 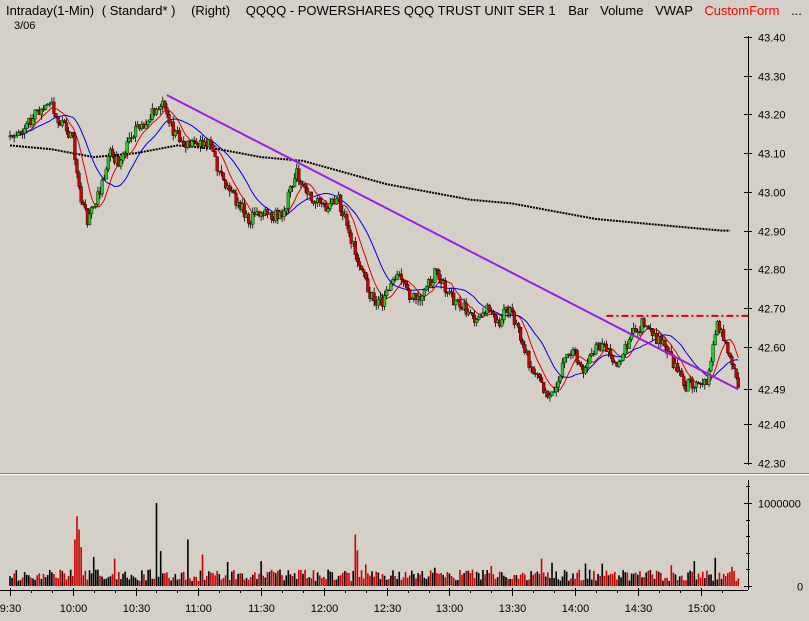 What do you see at coordinates (772, 116) in the screenshot?
I see `price-tick-label: 43.20` at bounding box center [772, 116].